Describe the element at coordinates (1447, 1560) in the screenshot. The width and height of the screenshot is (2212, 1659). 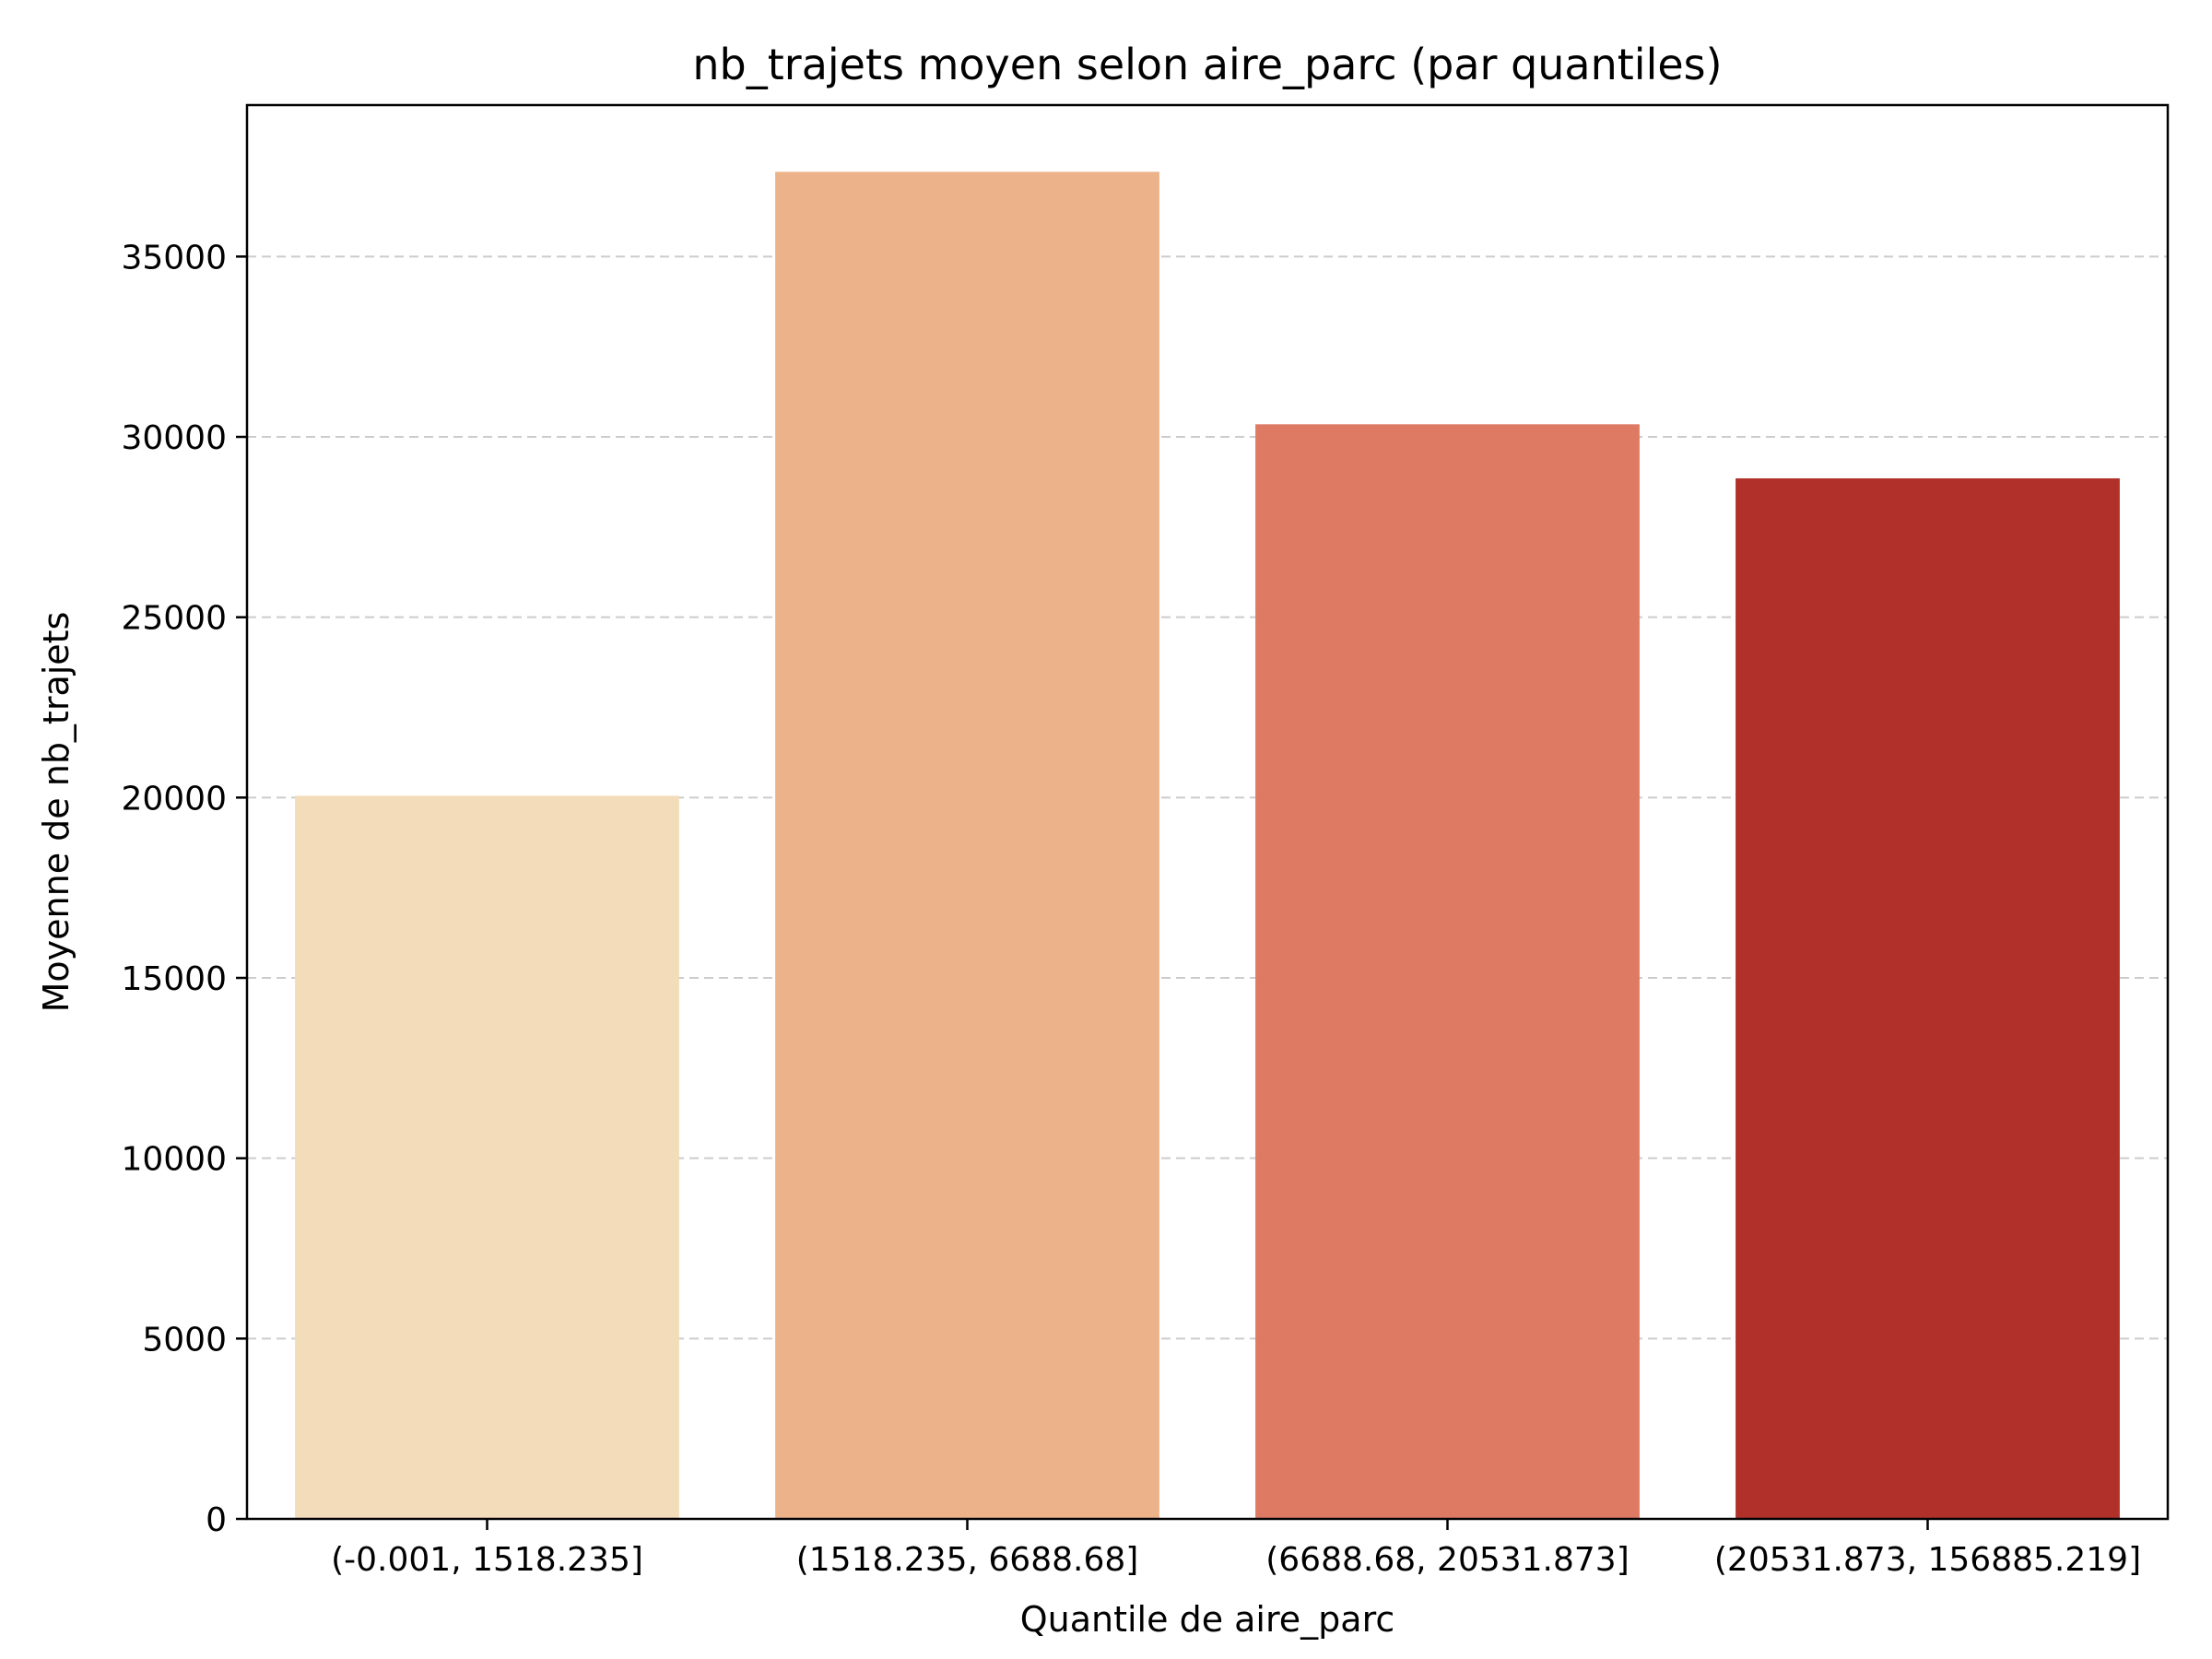
I see `x-tick-label: (6688.68, 20531.873]` at that location.